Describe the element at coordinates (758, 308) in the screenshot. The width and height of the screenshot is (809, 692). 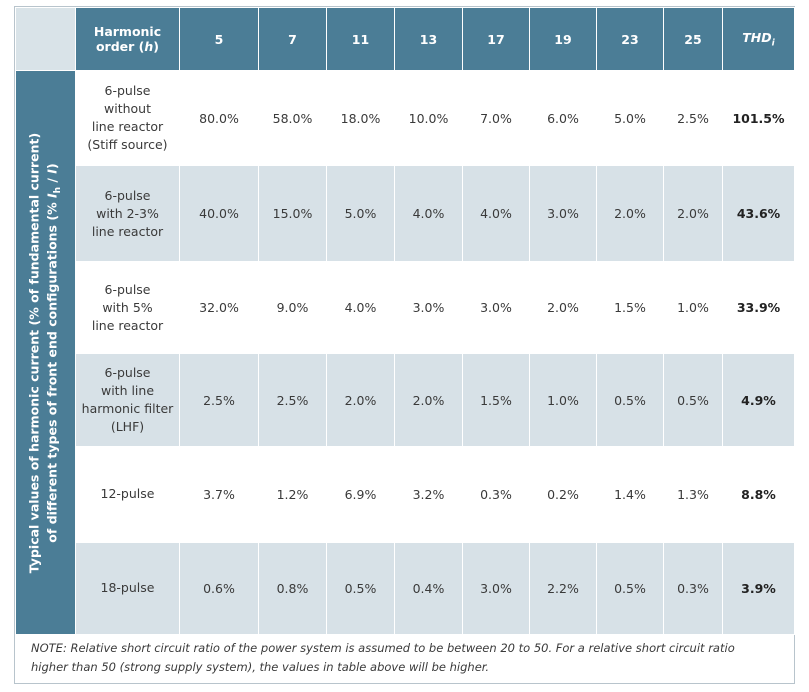
I see `thd-value-cell: 33.9%` at that location.